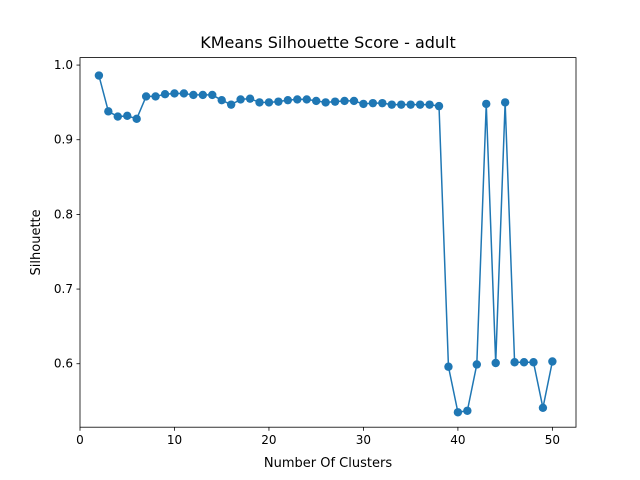  I want to click on chart-title: KMeans Silhouette Score - adult, so click(328, 42).